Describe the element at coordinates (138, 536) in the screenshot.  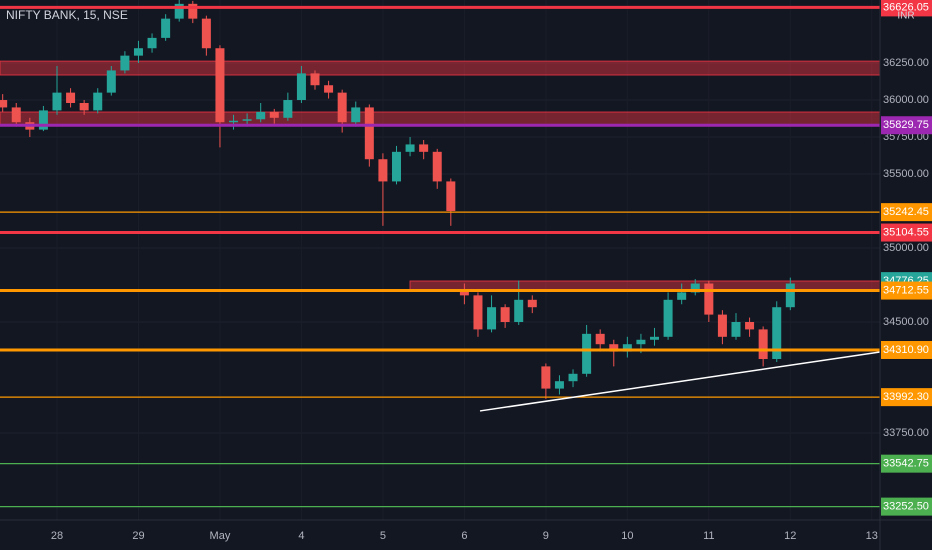
I see `x-tick-label: 29` at that location.